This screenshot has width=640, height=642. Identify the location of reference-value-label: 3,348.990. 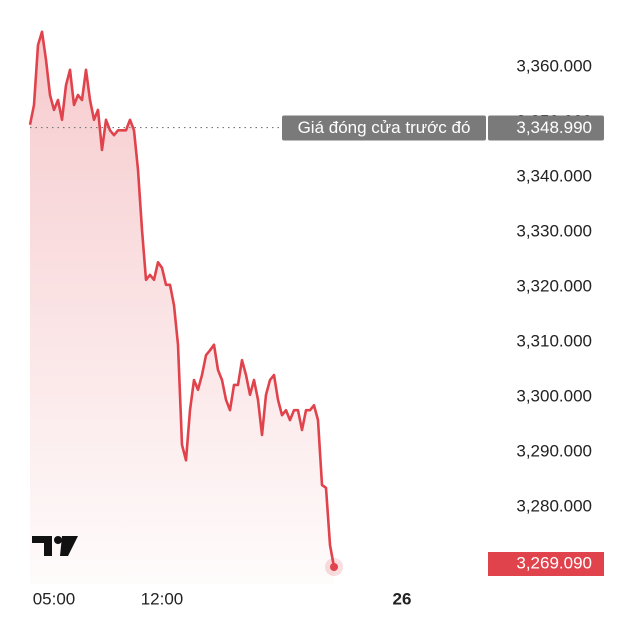
(554, 127).